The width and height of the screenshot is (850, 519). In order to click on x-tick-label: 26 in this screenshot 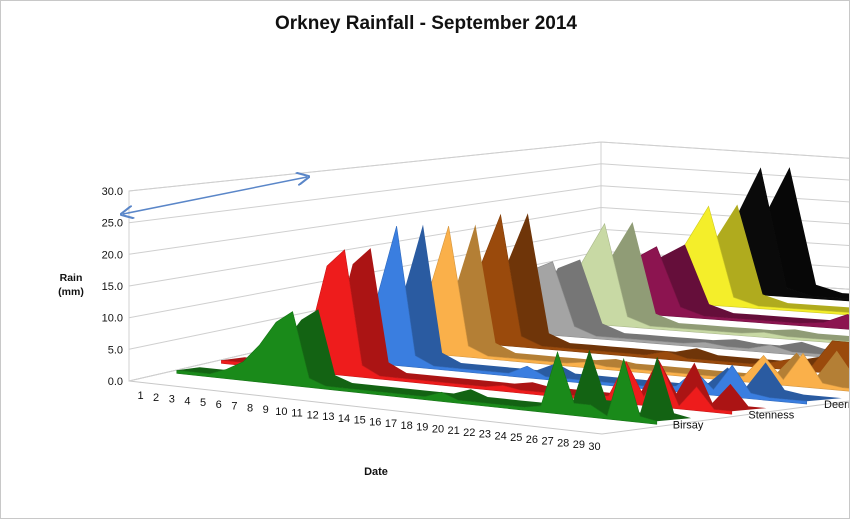, I will do `click(532, 440)`.